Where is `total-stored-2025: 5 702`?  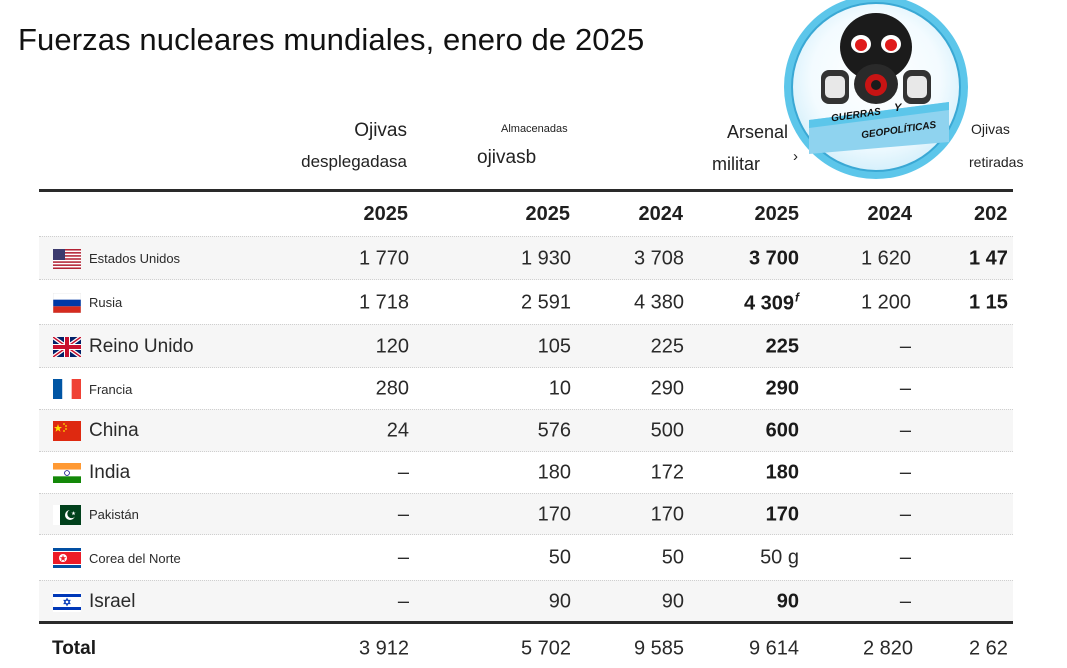
total-stored-2025: 5 702 is located at coordinates (545, 648).